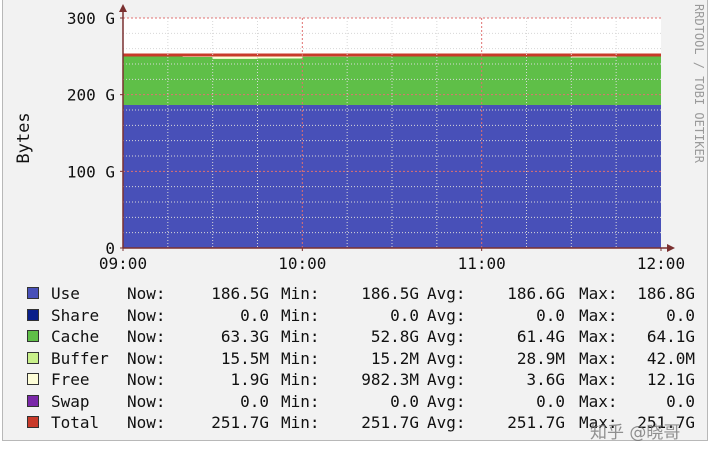 Image resolution: width=720 pixels, height=460 pixels. What do you see at coordinates (540, 336) in the screenshot?
I see `legend-avg: 61.4G` at bounding box center [540, 336].